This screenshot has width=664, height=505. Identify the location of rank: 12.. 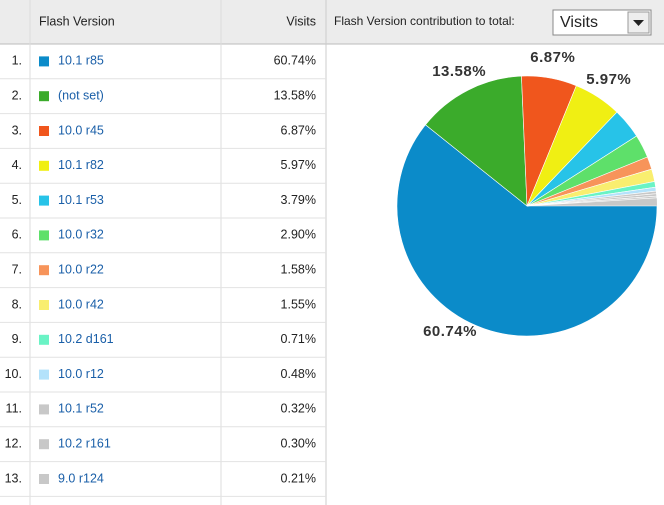
(13, 443).